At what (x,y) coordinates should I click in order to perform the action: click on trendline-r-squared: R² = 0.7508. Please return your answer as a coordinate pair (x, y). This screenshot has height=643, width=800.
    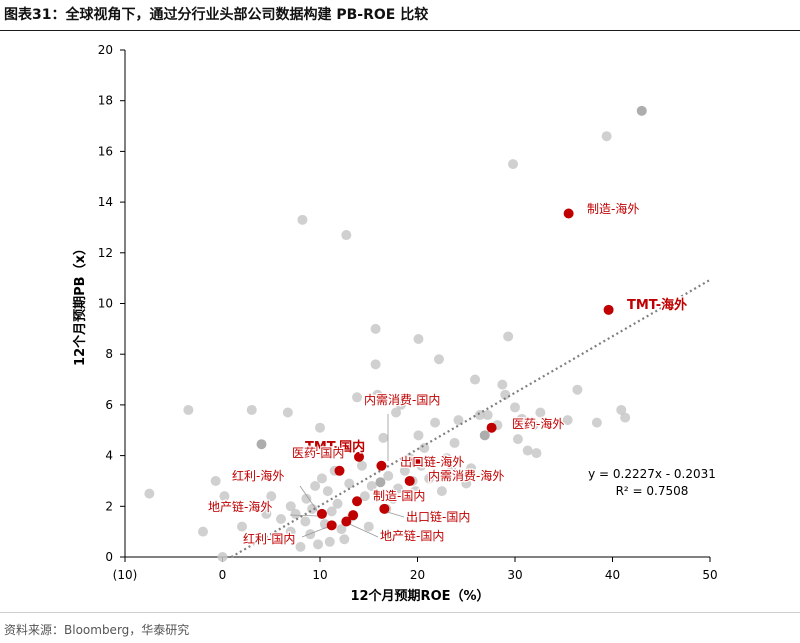
    Looking at the image, I should click on (652, 491).